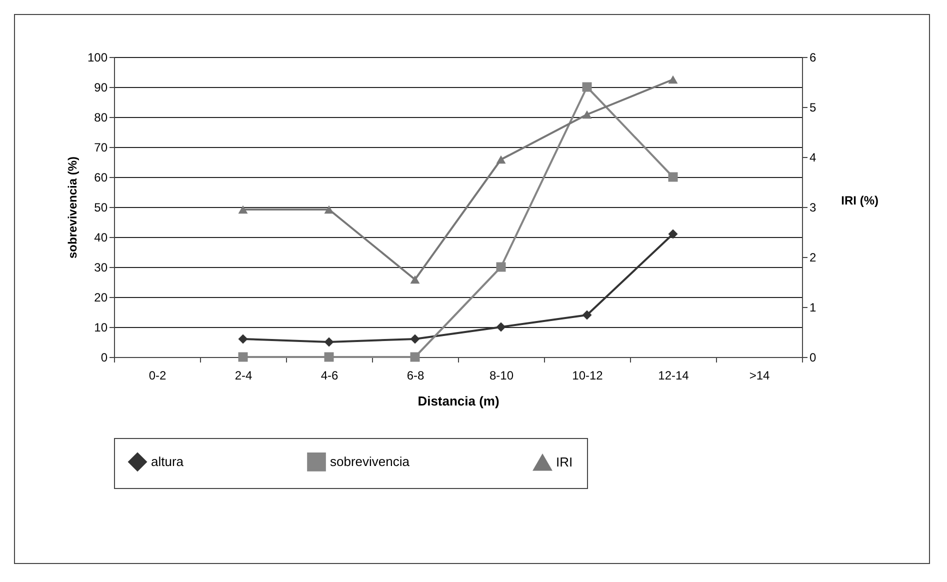  I want to click on x-tick-label: 4-6, so click(329, 375).